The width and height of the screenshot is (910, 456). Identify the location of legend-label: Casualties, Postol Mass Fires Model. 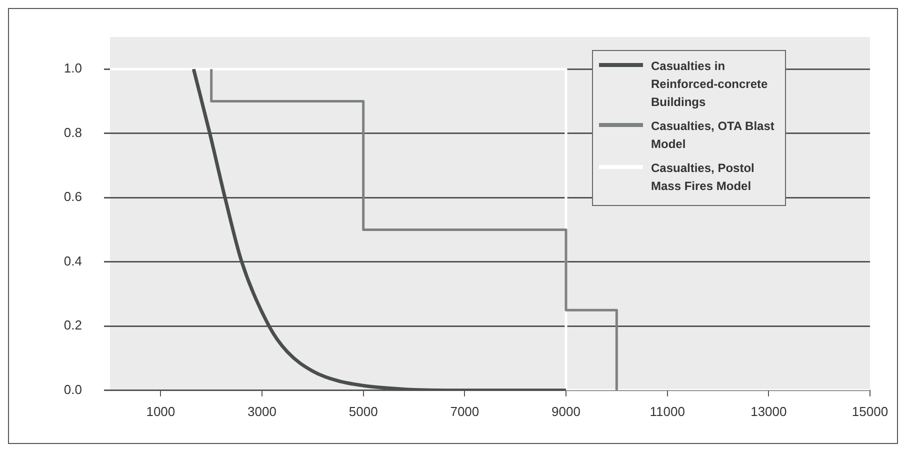
(703, 177).